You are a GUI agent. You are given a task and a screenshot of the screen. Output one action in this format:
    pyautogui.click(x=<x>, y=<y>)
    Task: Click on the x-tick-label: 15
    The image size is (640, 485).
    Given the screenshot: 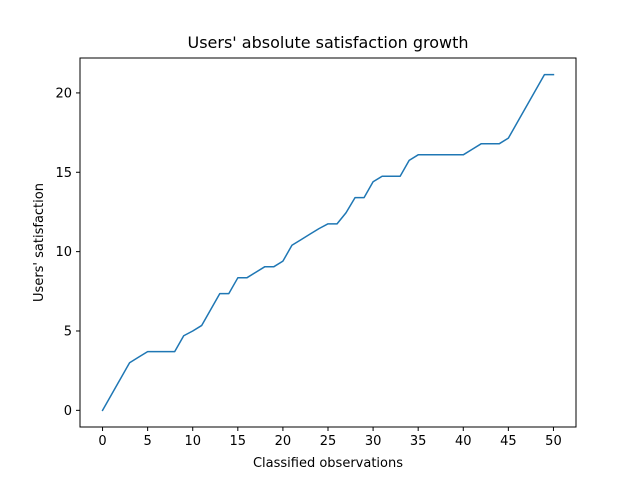 What is the action you would take?
    pyautogui.click(x=238, y=441)
    